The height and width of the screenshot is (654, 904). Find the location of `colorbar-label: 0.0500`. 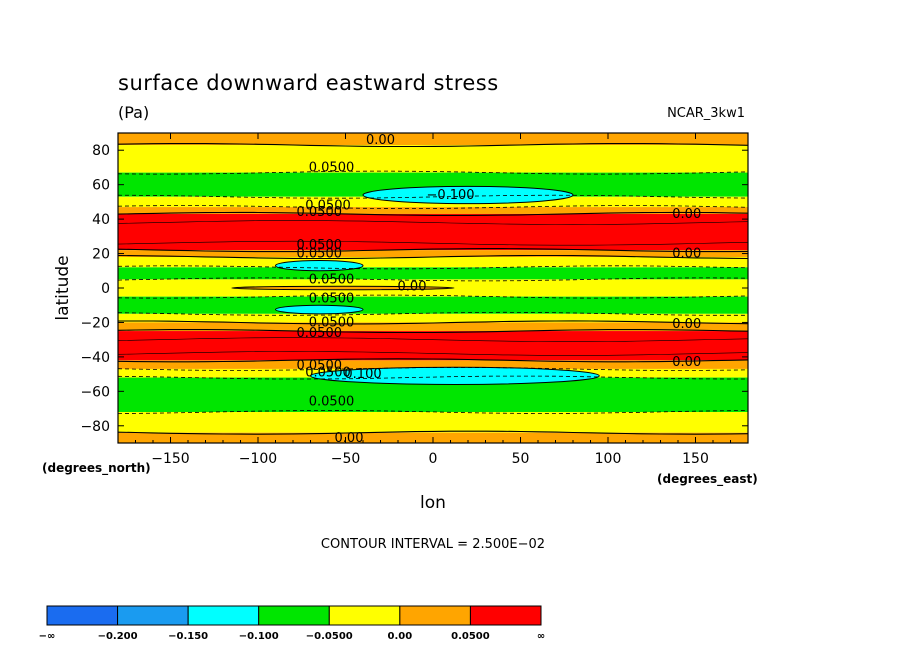

colorbar-label: 0.0500 is located at coordinates (470, 636).